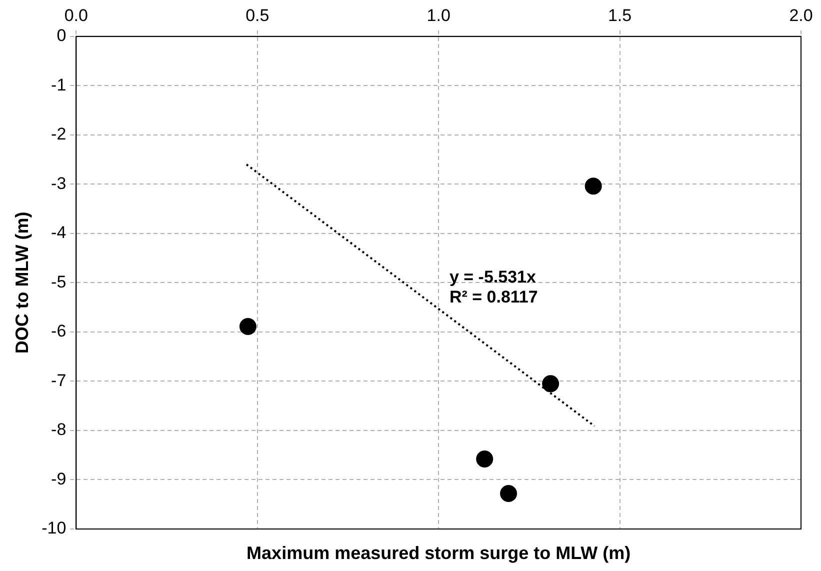  I want to click on x-tick-label: 0.0, so click(76, 15).